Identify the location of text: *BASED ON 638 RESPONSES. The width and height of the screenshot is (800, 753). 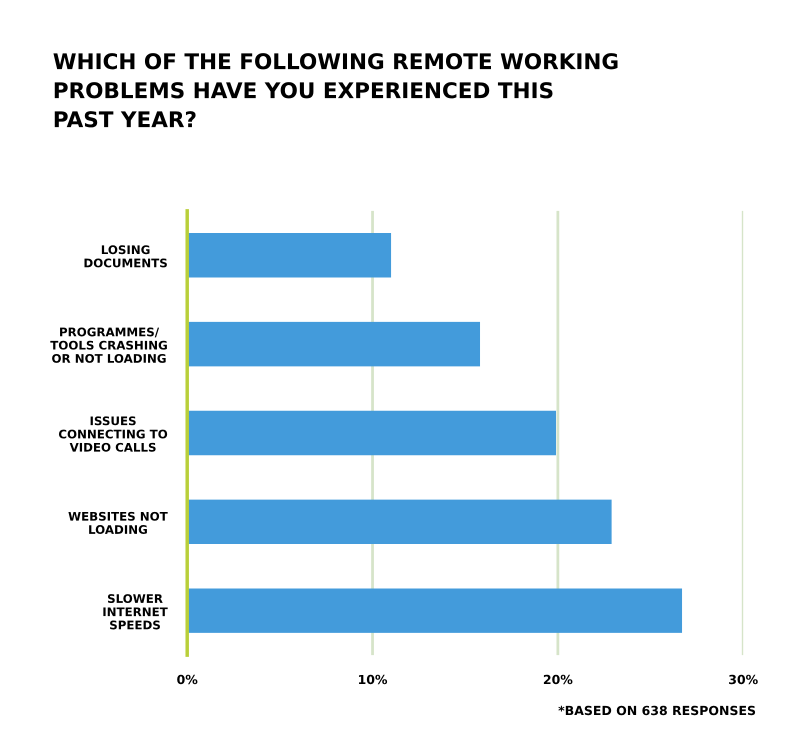
(657, 711).